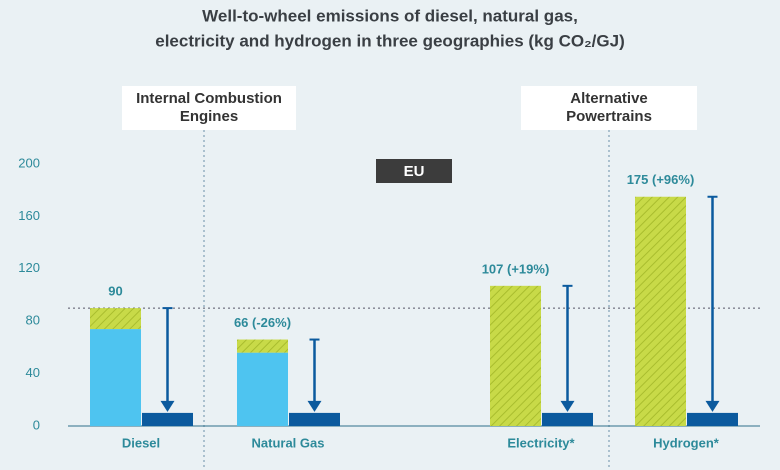 The image size is (780, 470). Describe the element at coordinates (115, 291) in the screenshot. I see `value-label: 90` at that location.